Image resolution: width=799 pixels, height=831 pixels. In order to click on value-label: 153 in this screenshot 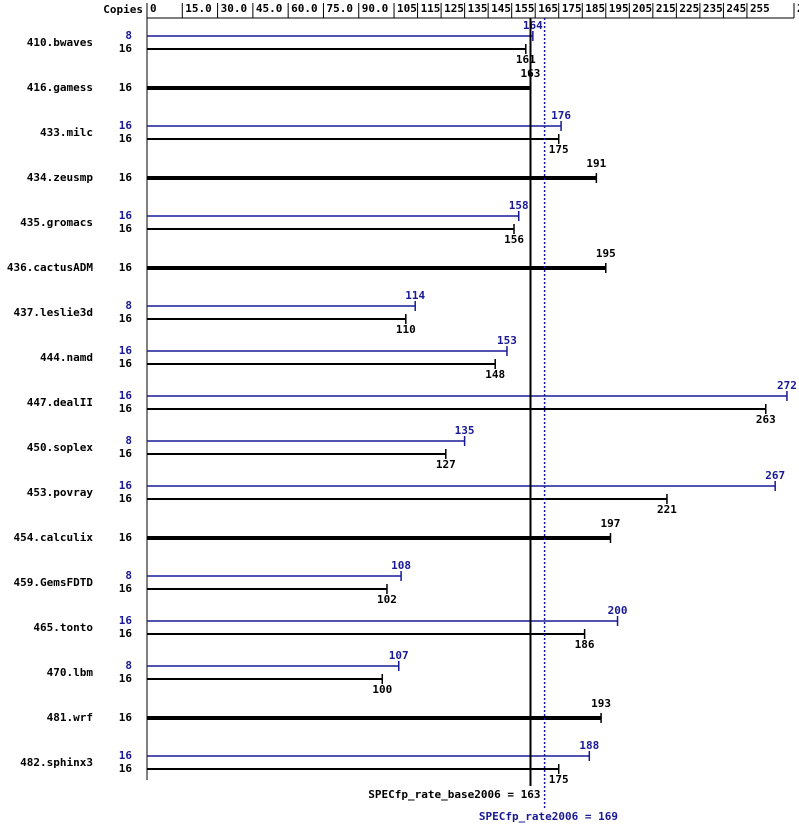, I will do `click(507, 340)`.